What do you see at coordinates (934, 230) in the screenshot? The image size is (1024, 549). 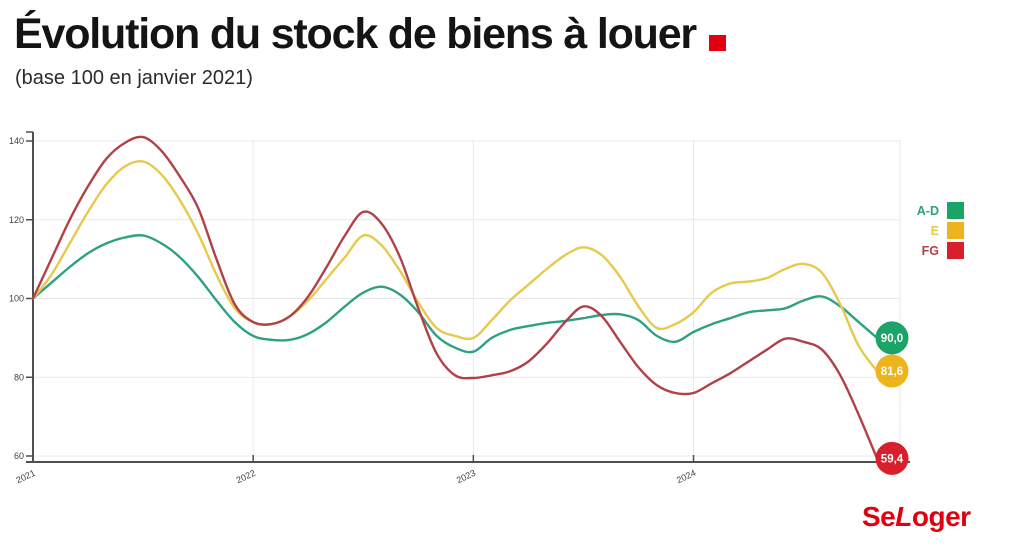 I see `legend-label-e: E` at bounding box center [934, 230].